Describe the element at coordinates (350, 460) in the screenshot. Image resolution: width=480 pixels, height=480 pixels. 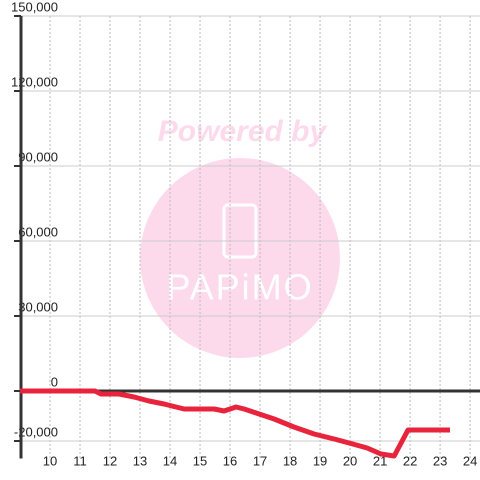
I see `x-tick-label: 20` at that location.